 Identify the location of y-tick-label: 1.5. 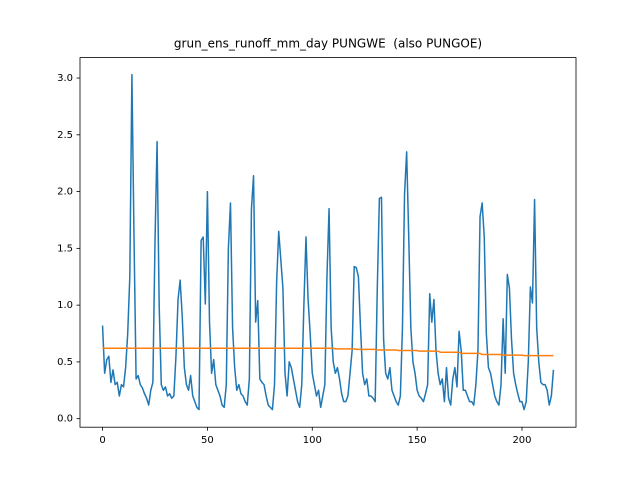
(65, 248).